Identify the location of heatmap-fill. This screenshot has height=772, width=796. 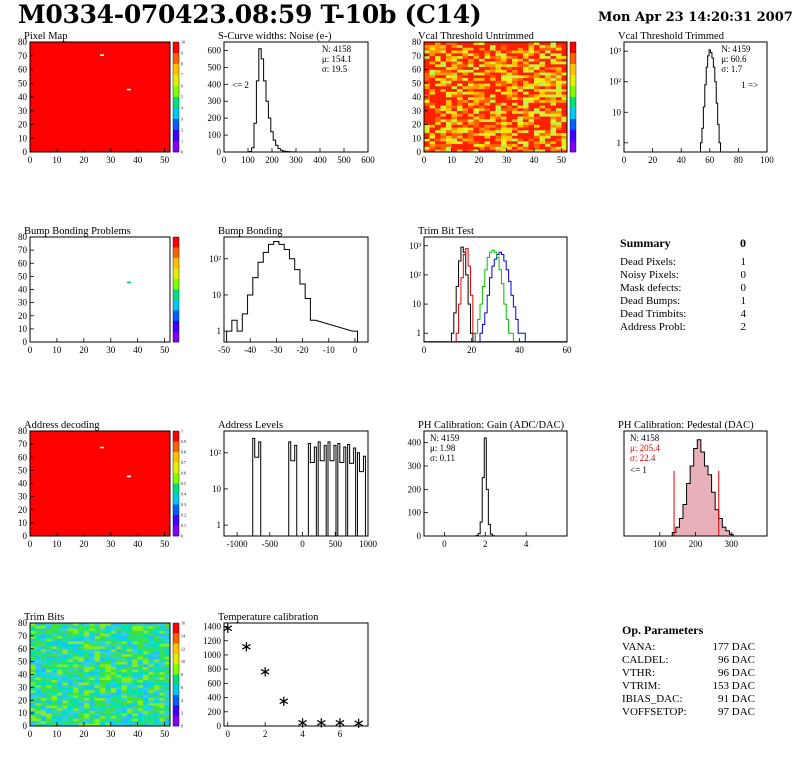
(100, 97).